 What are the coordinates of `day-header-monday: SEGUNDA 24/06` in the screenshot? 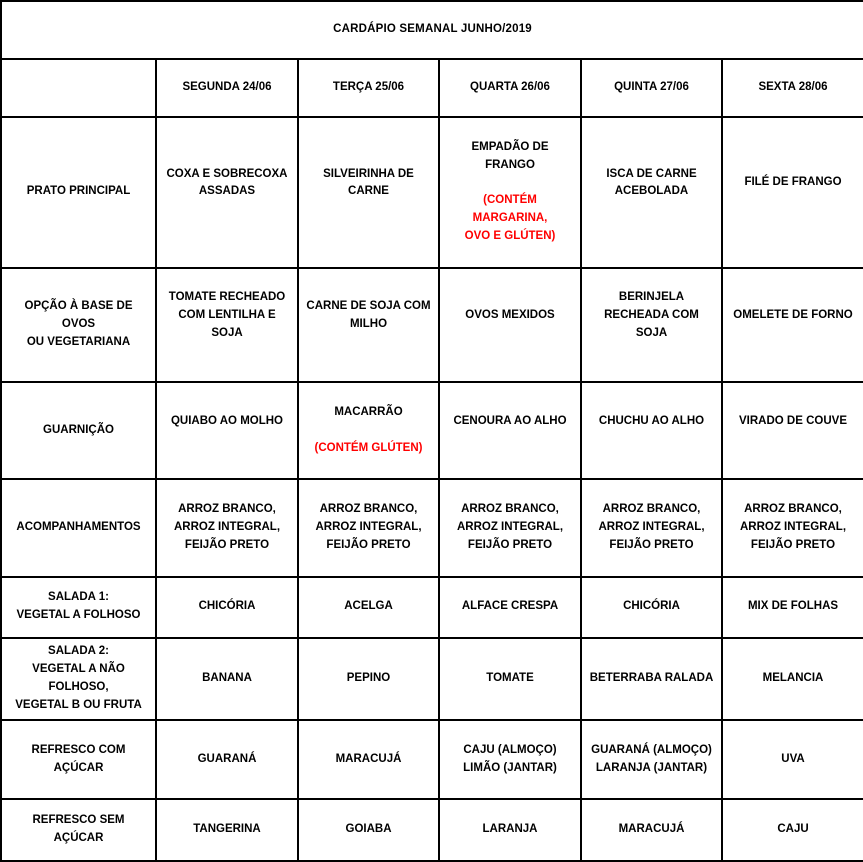 It's located at (227, 88).